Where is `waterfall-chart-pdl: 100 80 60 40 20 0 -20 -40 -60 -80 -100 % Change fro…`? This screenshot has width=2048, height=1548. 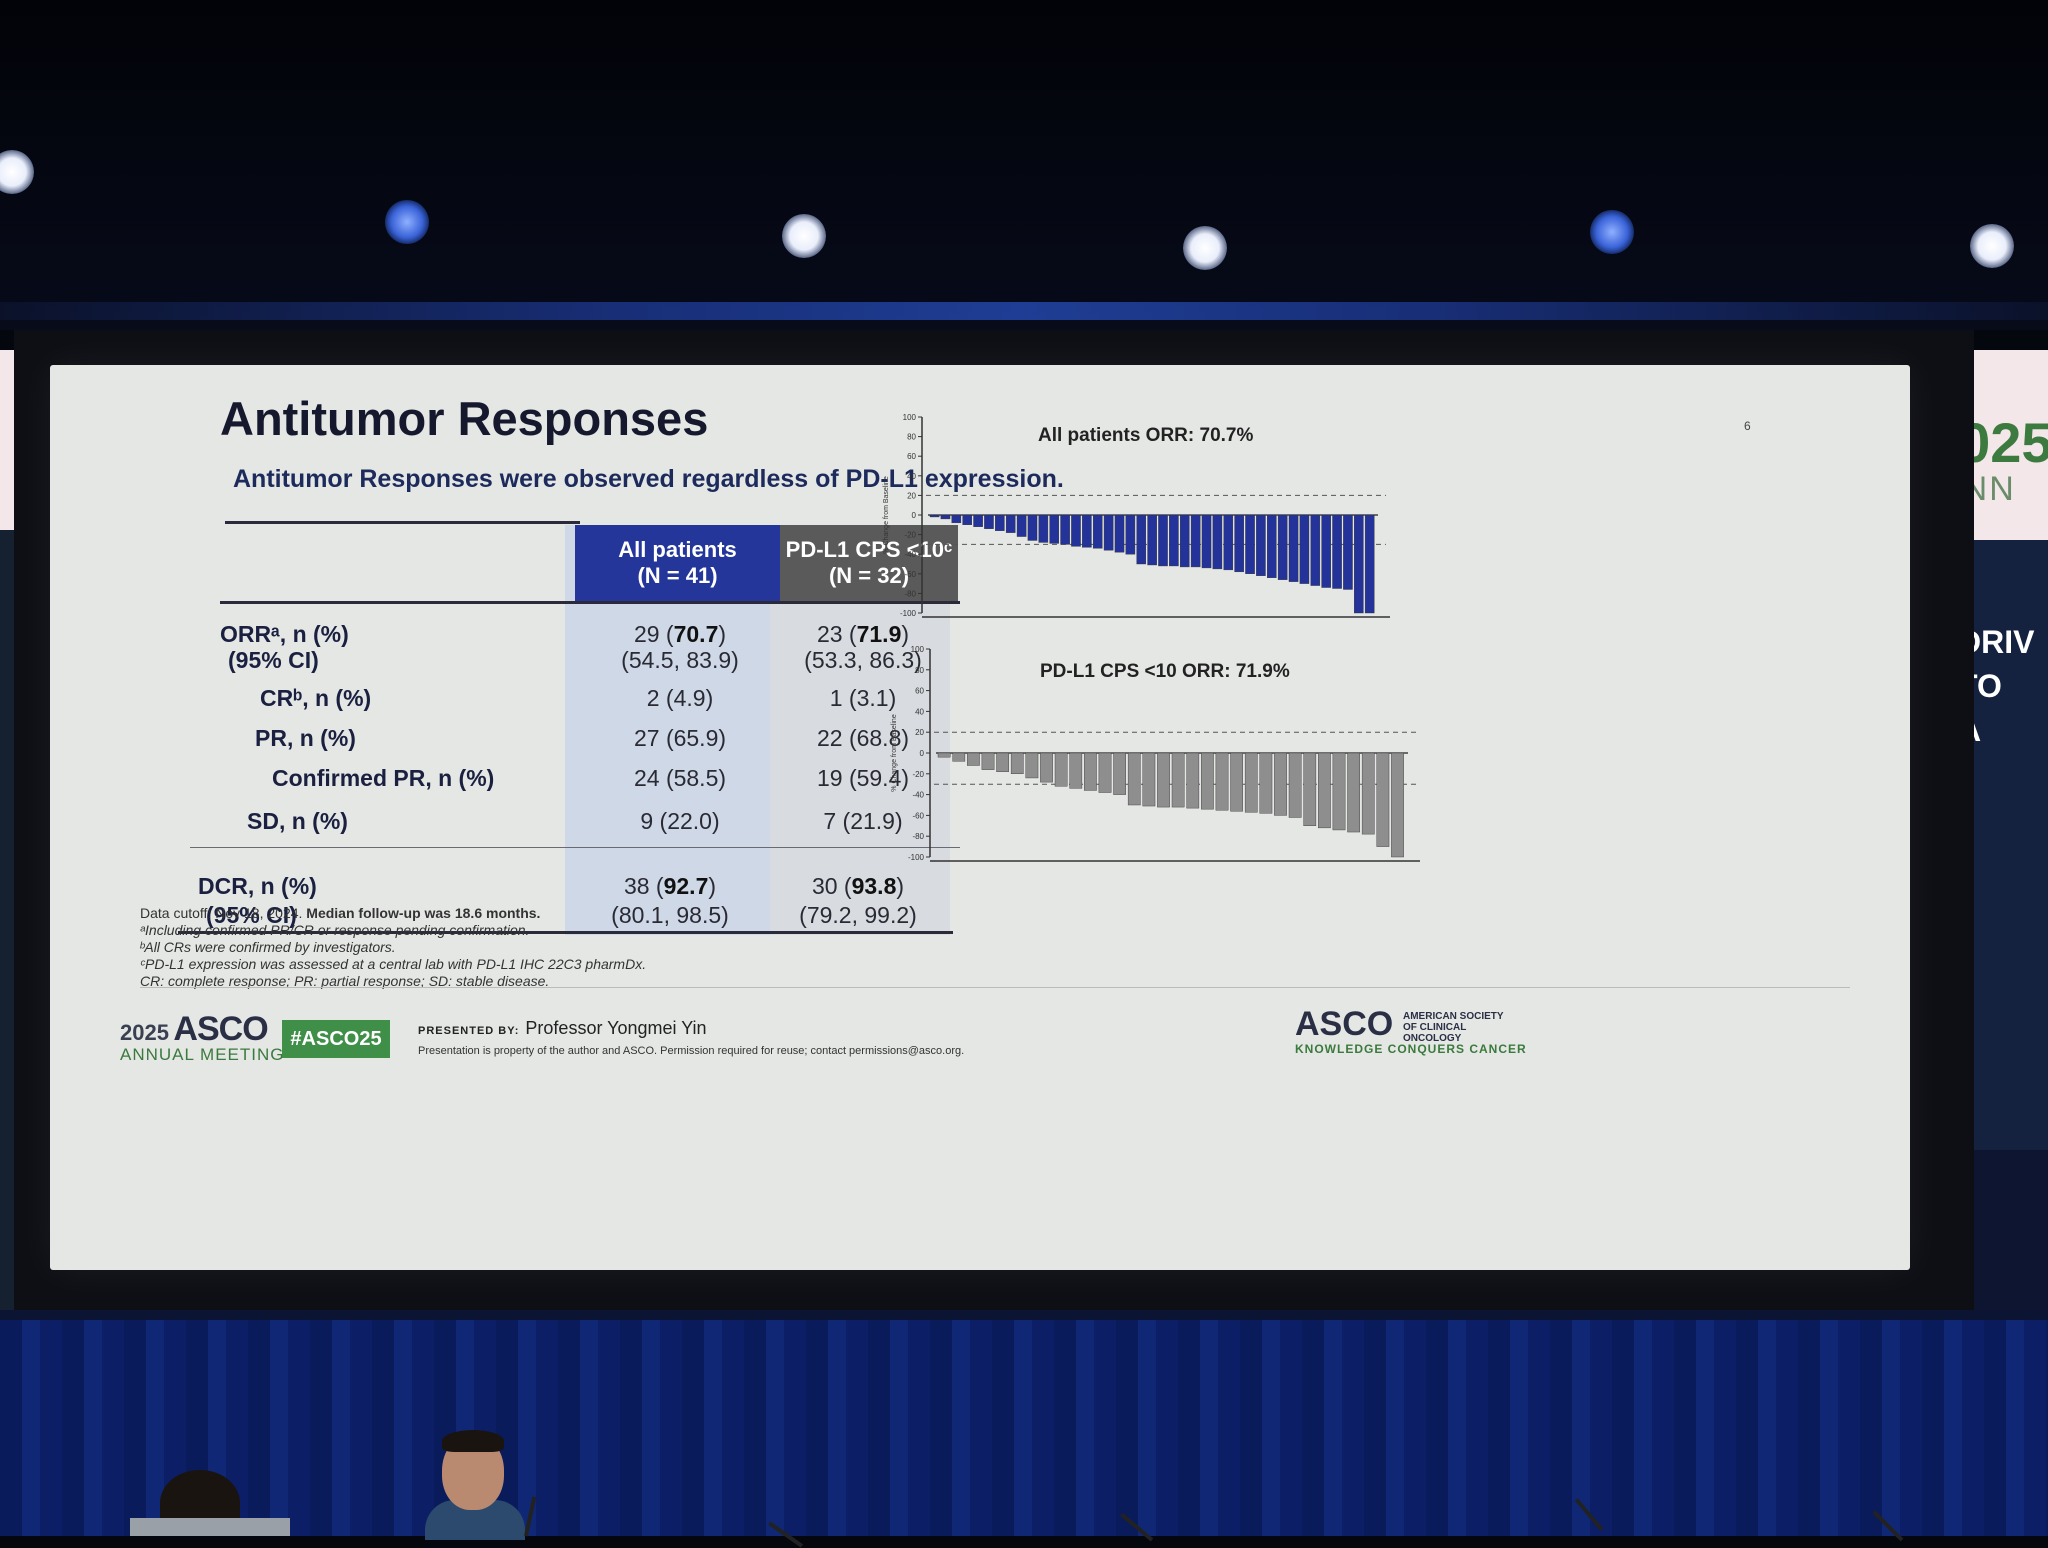
waterfall-chart-pdl: 100 80 60 40 20 0 -20 -40 -60 -80 -100 % Change fro… is located at coordinates (1130, 755).